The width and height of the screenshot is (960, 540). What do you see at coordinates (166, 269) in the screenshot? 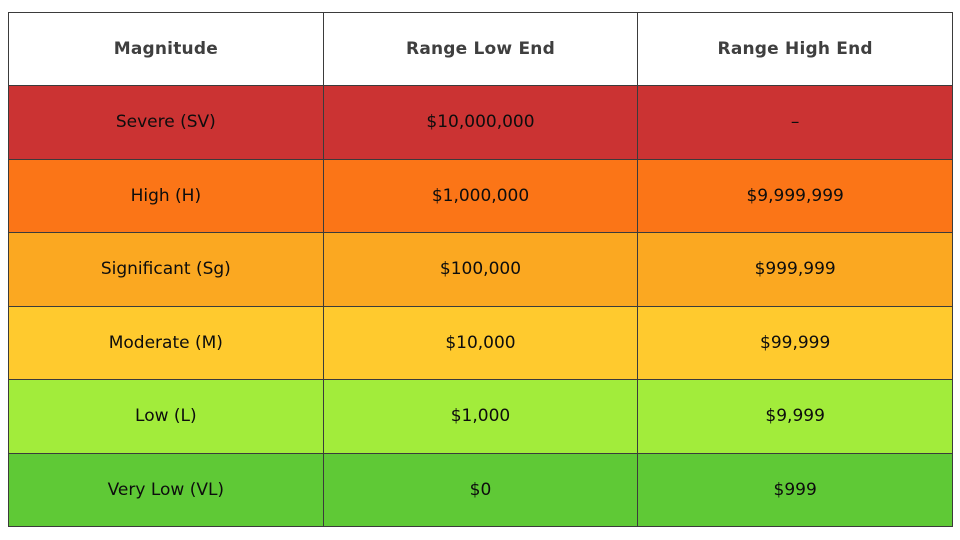
I see `cell-magnitude: Significant (Sg)` at bounding box center [166, 269].